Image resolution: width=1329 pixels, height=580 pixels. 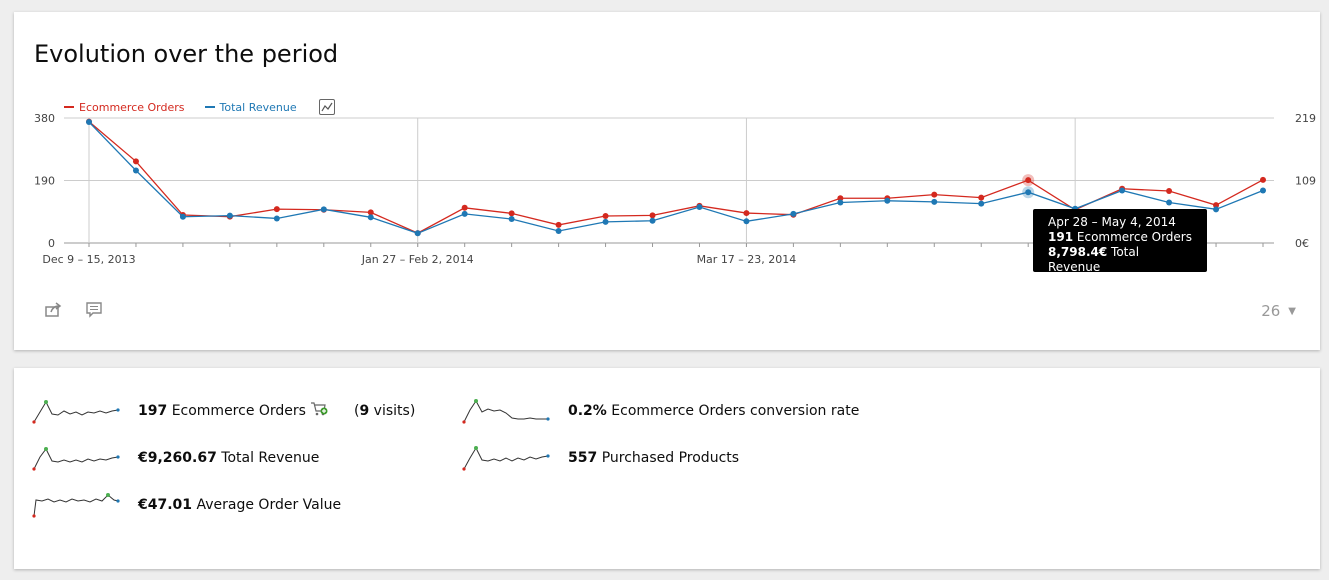 I want to click on legend-item-total-revenue: Total Revenue, so click(x=250, y=107).